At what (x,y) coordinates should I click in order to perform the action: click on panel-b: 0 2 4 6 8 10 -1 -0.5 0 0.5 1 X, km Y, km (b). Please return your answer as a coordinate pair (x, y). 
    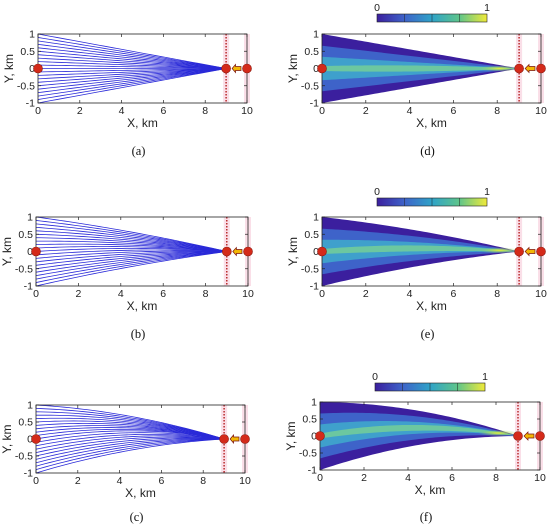
    Looking at the image, I should click on (127, 277).